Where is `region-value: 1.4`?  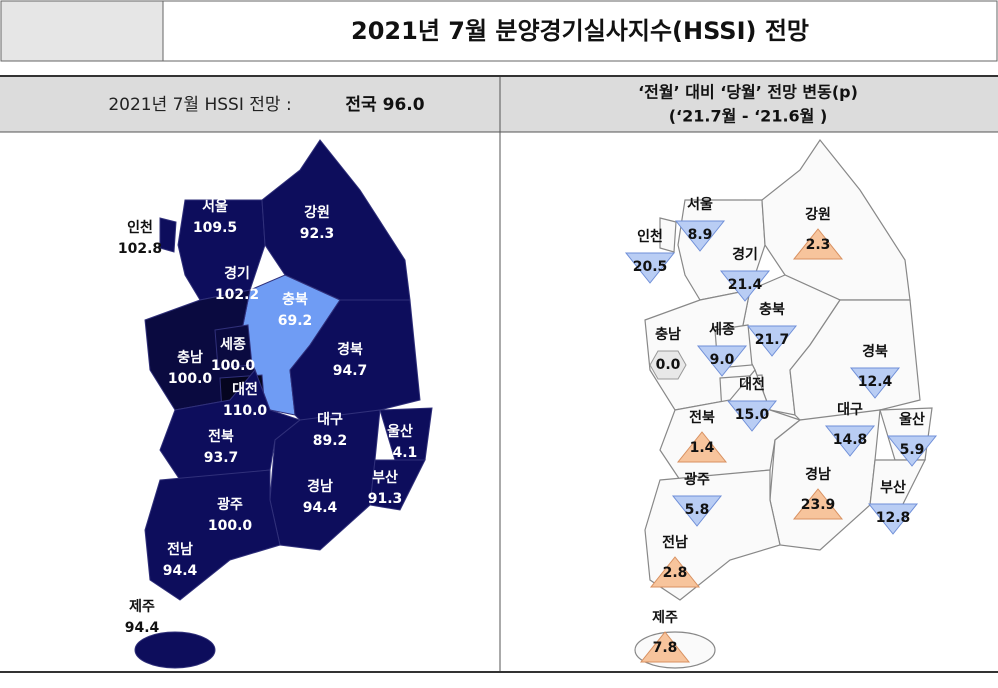
region-value: 1.4 is located at coordinates (702, 448).